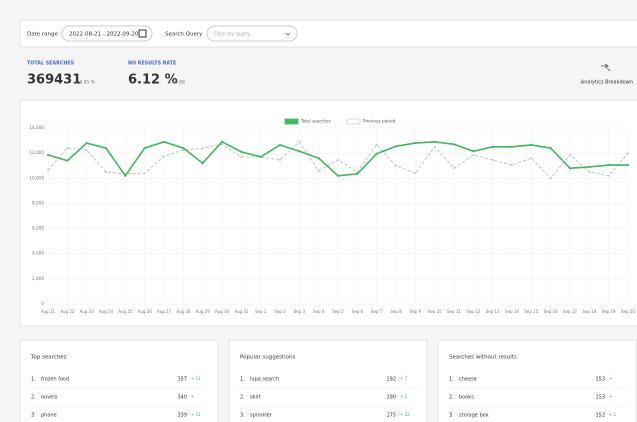  Describe the element at coordinates (512, 311) in the screenshot. I see `x-tick-label: Sep 14` at that location.